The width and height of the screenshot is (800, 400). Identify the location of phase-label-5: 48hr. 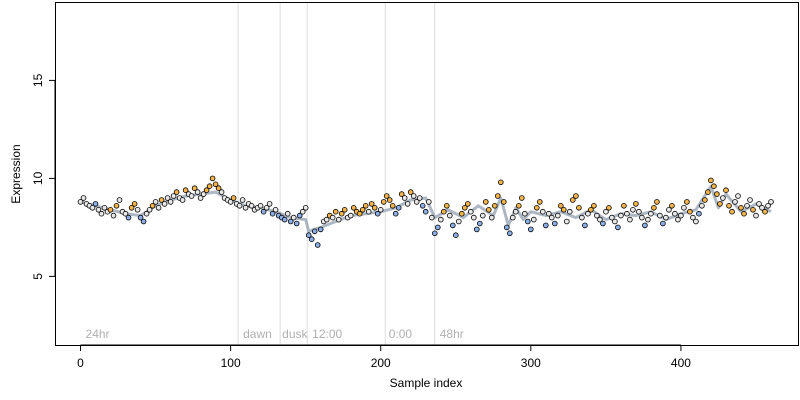
(452, 334).